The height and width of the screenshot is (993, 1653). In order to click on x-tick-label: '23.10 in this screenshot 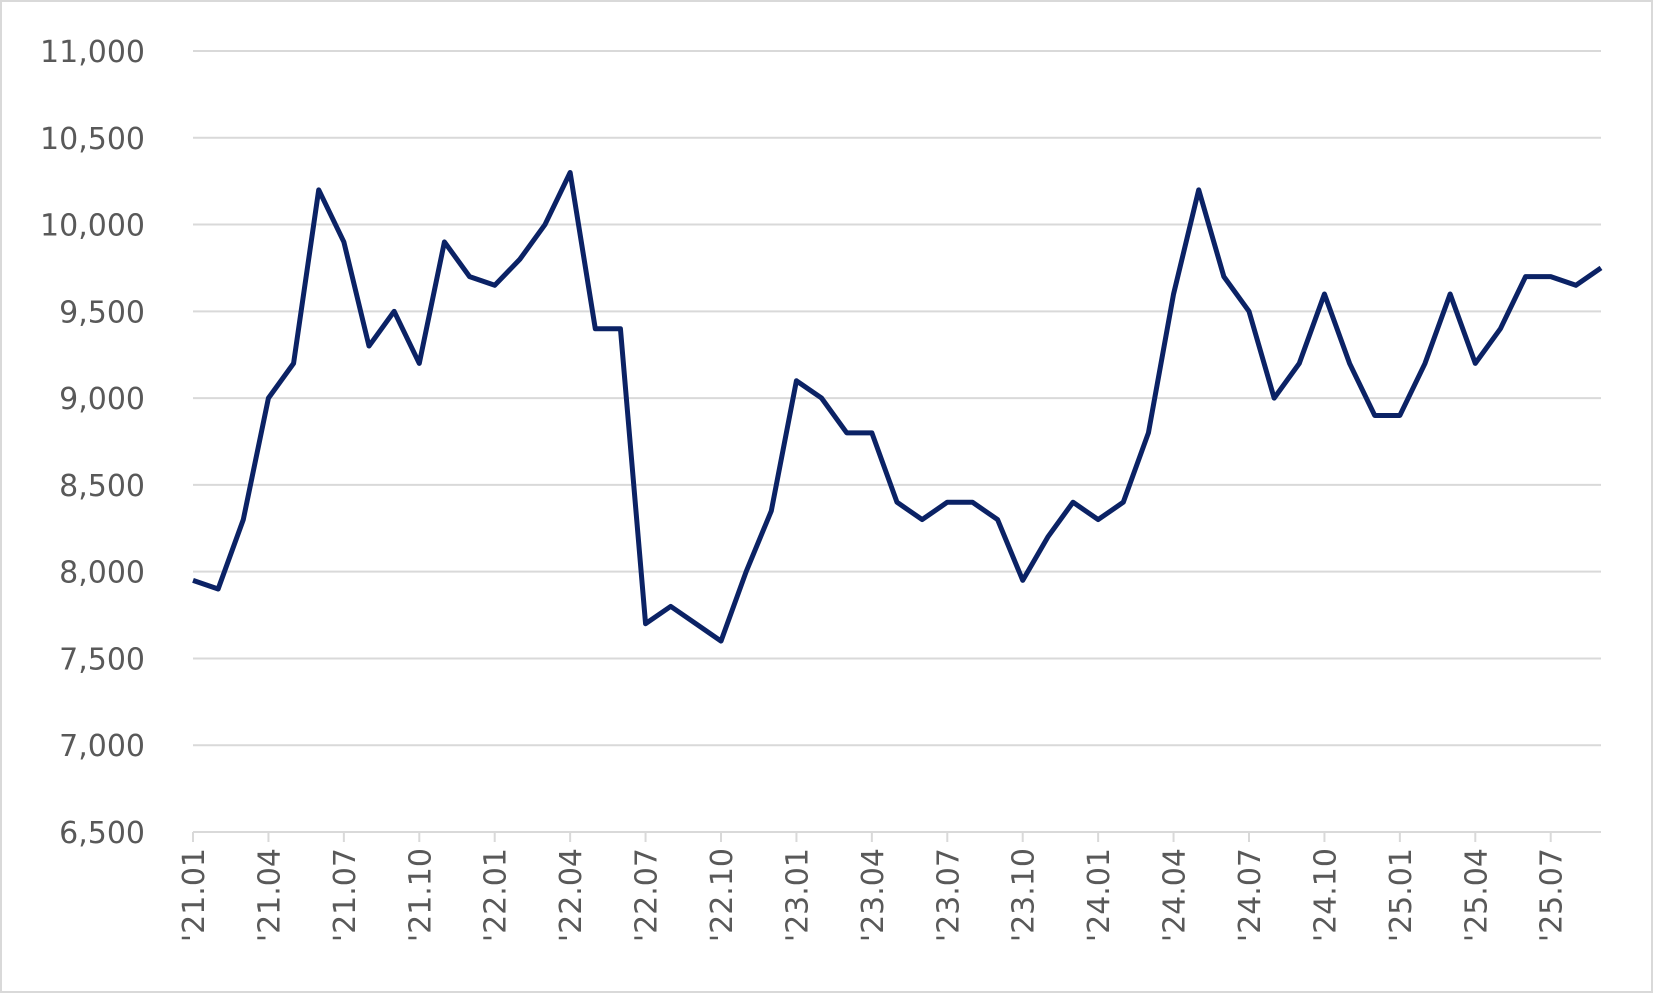, I will do `click(1024, 895)`.